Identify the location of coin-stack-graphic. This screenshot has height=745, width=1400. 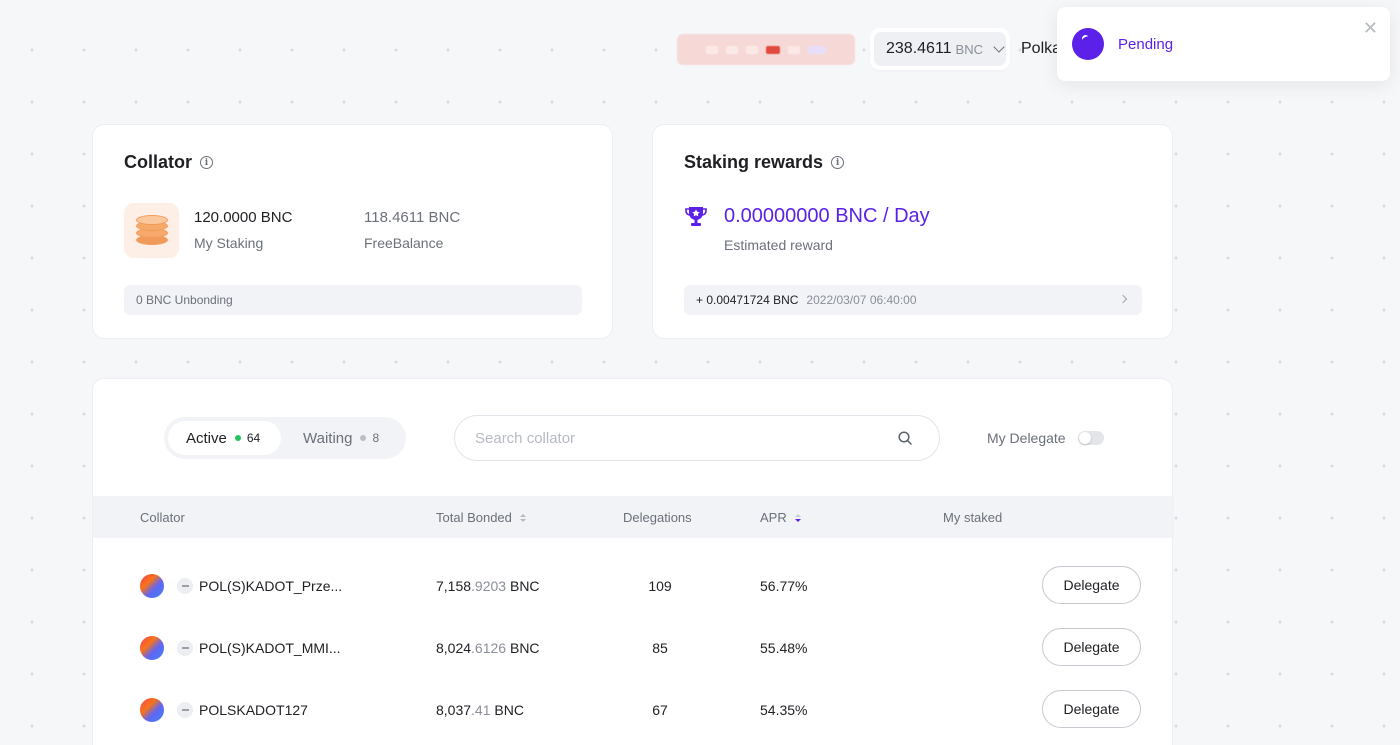
(151, 230).